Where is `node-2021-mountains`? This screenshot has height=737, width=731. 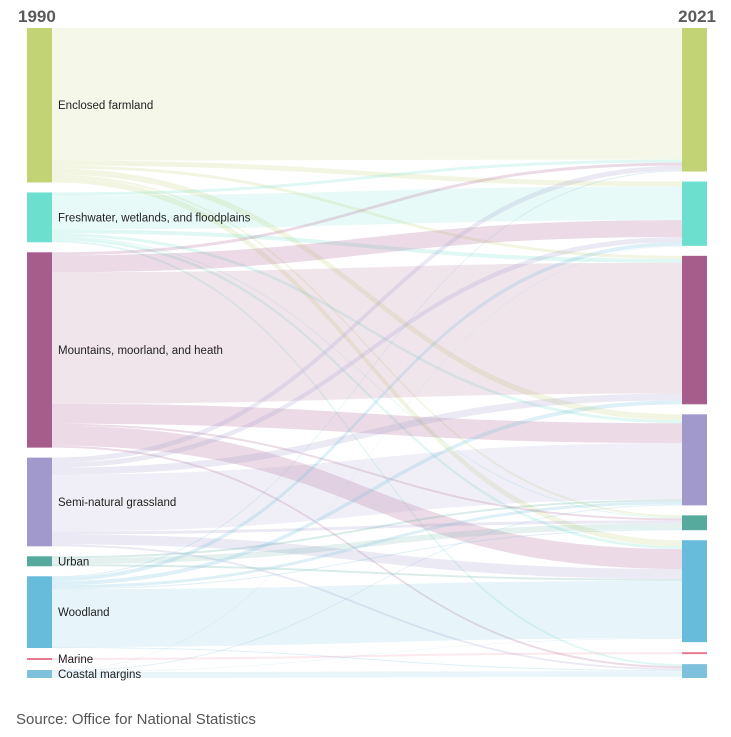
node-2021-mountains is located at coordinates (694, 330).